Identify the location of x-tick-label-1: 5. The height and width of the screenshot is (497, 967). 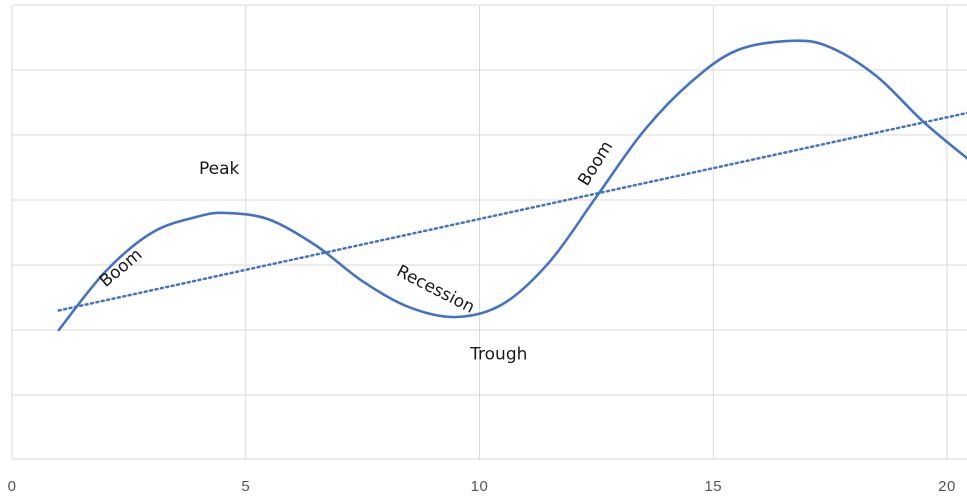
(245, 486).